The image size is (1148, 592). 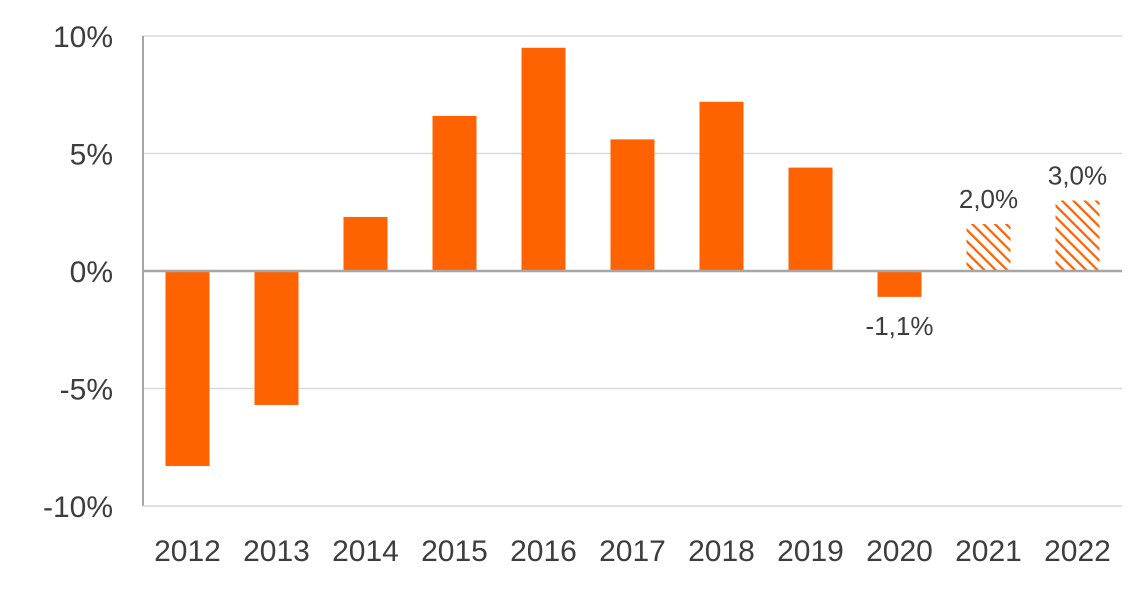 What do you see at coordinates (632, 551) in the screenshot?
I see `x-tick-label: 2017` at bounding box center [632, 551].